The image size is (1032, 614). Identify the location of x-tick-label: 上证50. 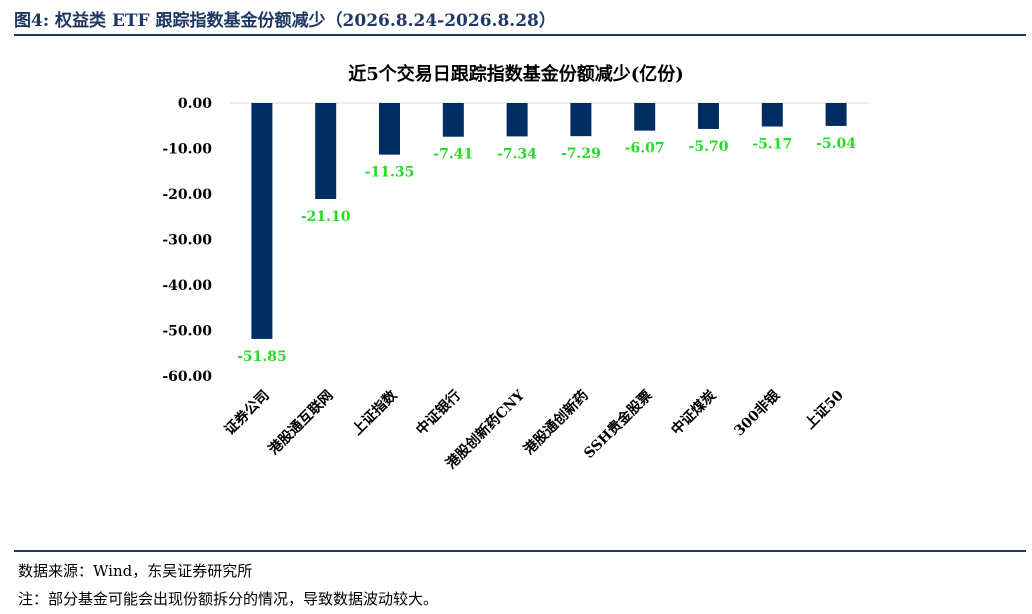
(824, 409).